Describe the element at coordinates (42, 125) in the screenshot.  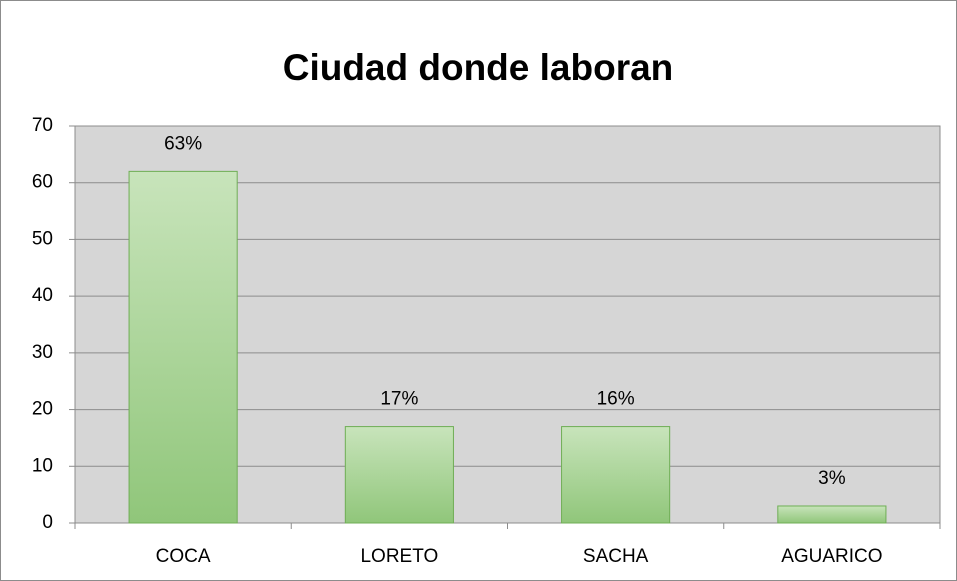
I see `y-tick-label: 70` at that location.